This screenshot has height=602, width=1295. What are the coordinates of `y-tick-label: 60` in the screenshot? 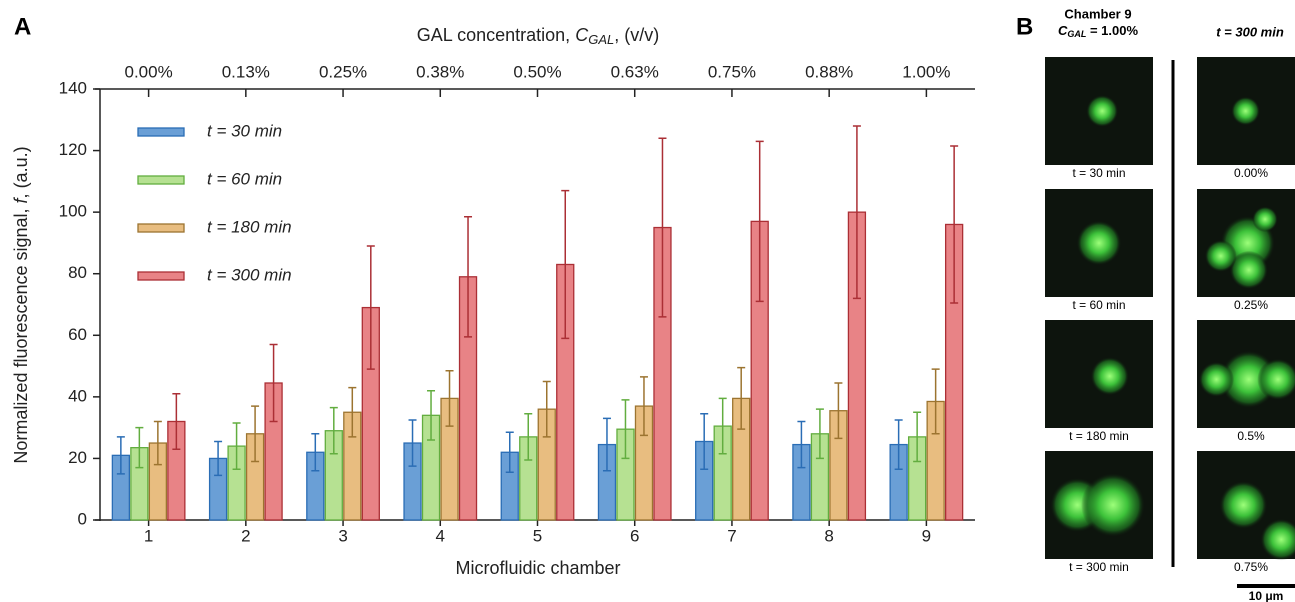 It's located at (77, 334).